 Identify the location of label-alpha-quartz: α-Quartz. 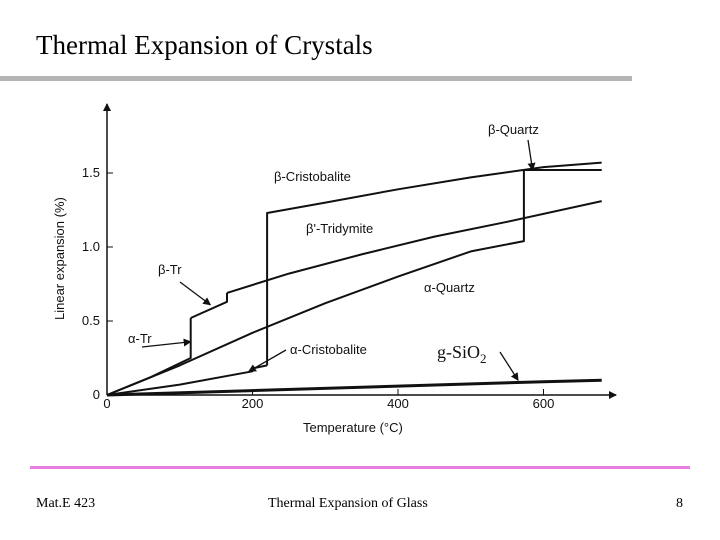
(449, 287).